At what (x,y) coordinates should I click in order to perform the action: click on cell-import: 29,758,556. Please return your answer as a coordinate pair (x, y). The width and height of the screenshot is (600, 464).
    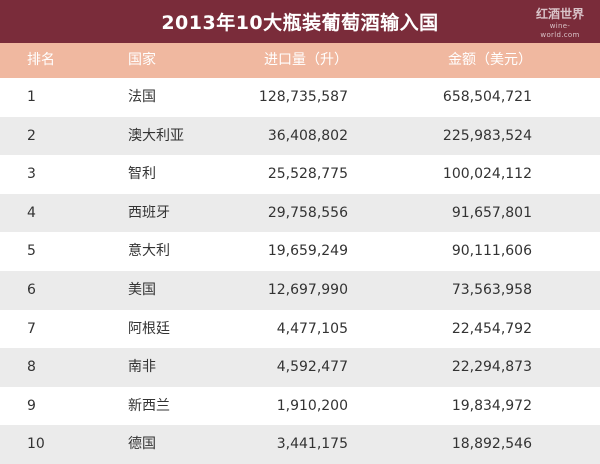
    Looking at the image, I should click on (307, 212).